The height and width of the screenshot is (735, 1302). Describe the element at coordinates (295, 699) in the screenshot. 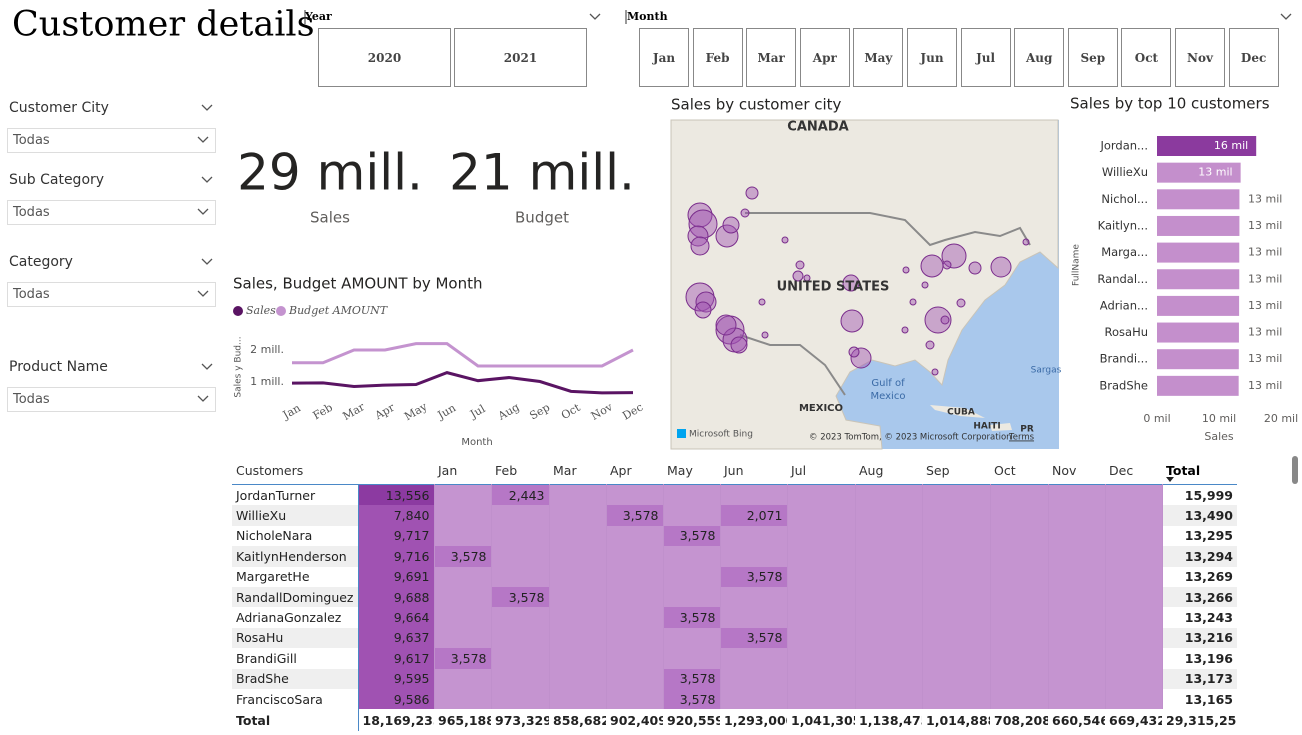

I see `row-header: FranciscoSara` at that location.